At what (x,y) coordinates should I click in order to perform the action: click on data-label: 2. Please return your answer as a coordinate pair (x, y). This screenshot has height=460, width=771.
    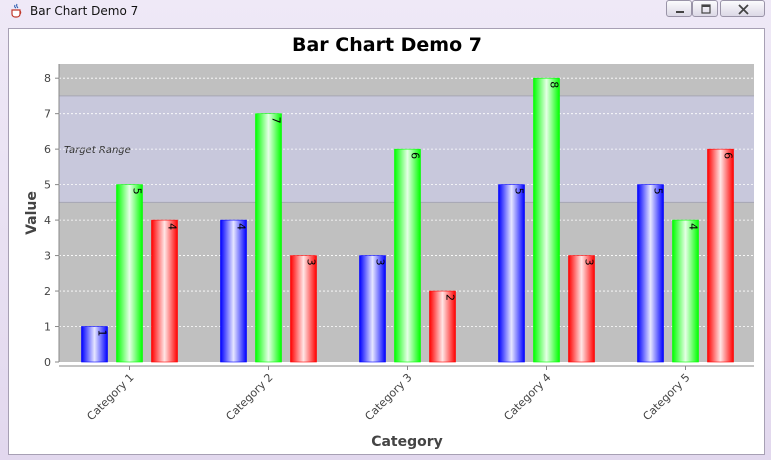
    Looking at the image, I should click on (450, 297).